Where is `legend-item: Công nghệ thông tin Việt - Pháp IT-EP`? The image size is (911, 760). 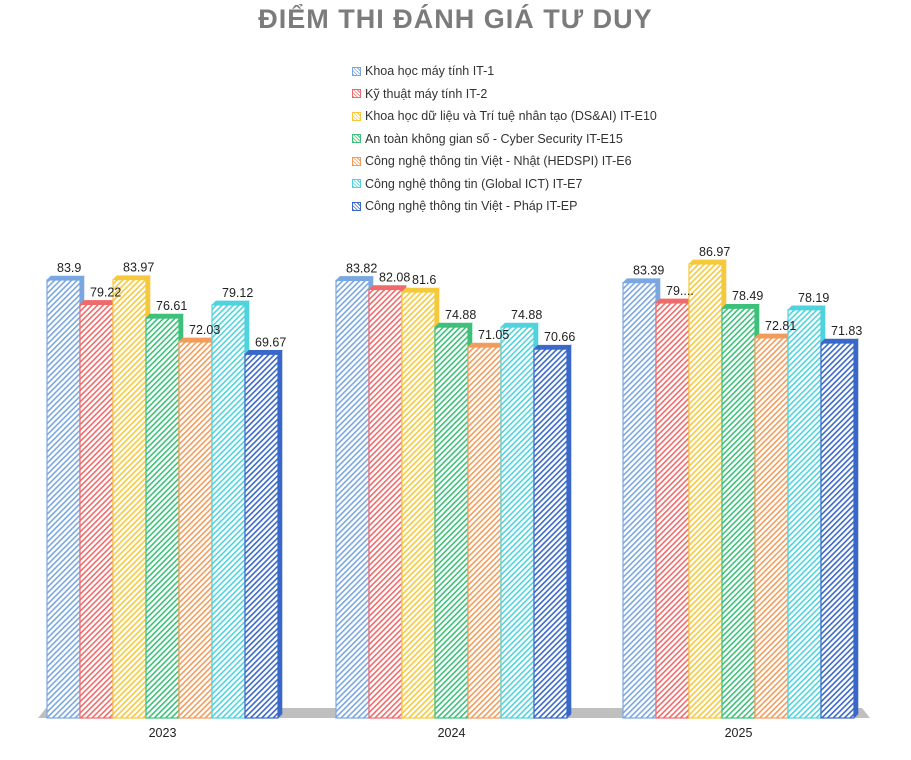 legend-item: Công nghệ thông tin Việt - Pháp IT-EP is located at coordinates (504, 206).